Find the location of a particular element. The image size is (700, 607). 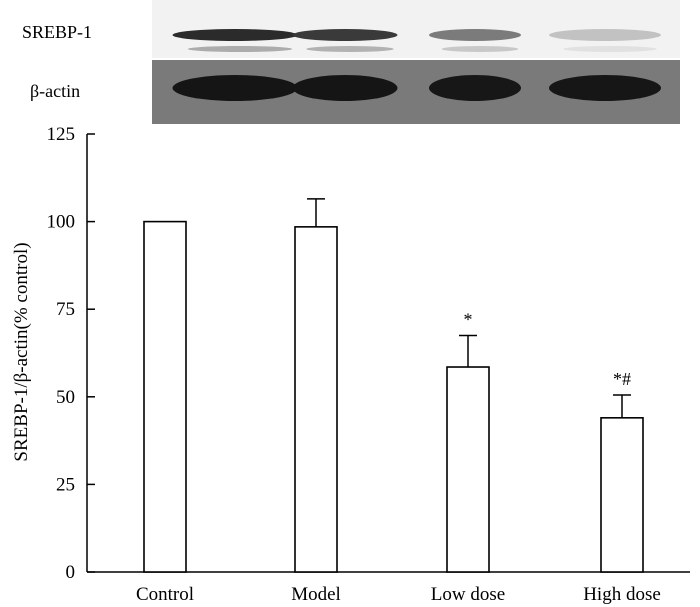

blot-row-label: β-actin is located at coordinates (55, 91).